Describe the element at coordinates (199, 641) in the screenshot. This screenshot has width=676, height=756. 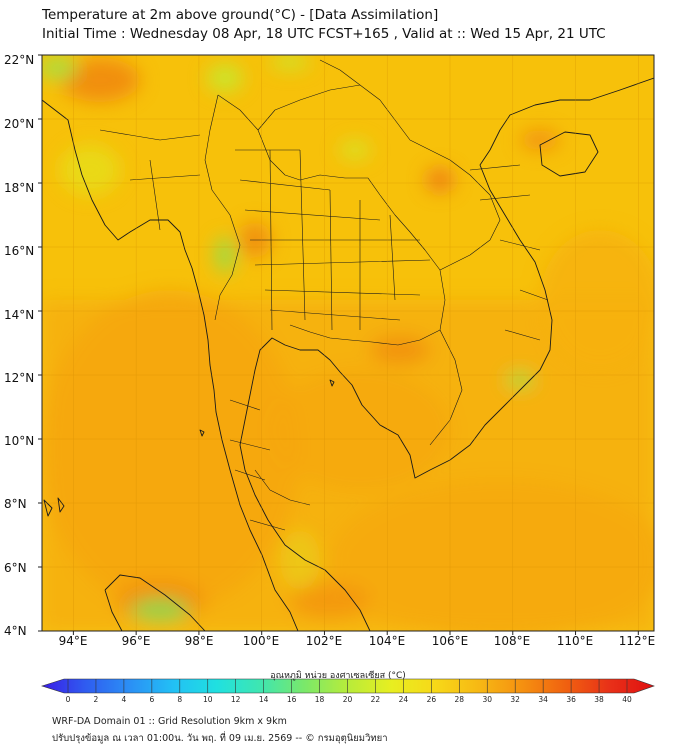
I see `lon-label-98e: 98°E` at that location.